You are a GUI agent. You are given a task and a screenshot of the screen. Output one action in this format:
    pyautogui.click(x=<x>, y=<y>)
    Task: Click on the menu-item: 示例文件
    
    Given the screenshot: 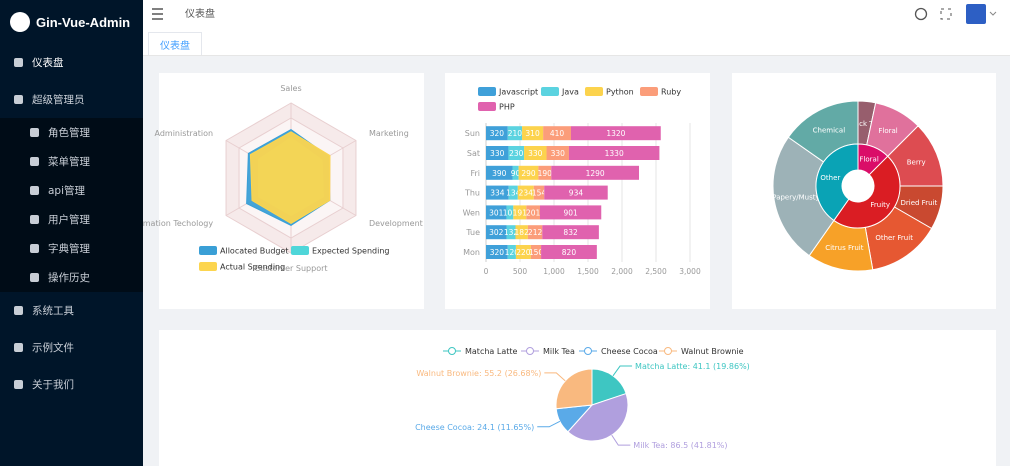 What is the action you would take?
    pyautogui.click(x=71, y=347)
    